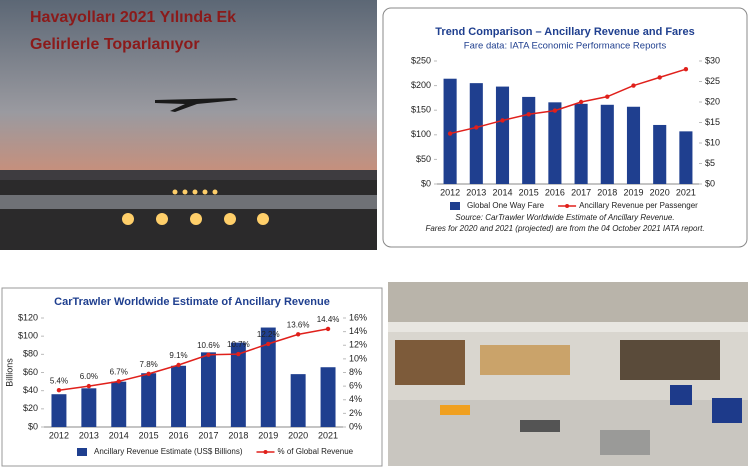 The width and height of the screenshot is (750, 468). Describe the element at coordinates (355, 426) in the screenshot. I see `y2-tick-label: 0%` at that location.